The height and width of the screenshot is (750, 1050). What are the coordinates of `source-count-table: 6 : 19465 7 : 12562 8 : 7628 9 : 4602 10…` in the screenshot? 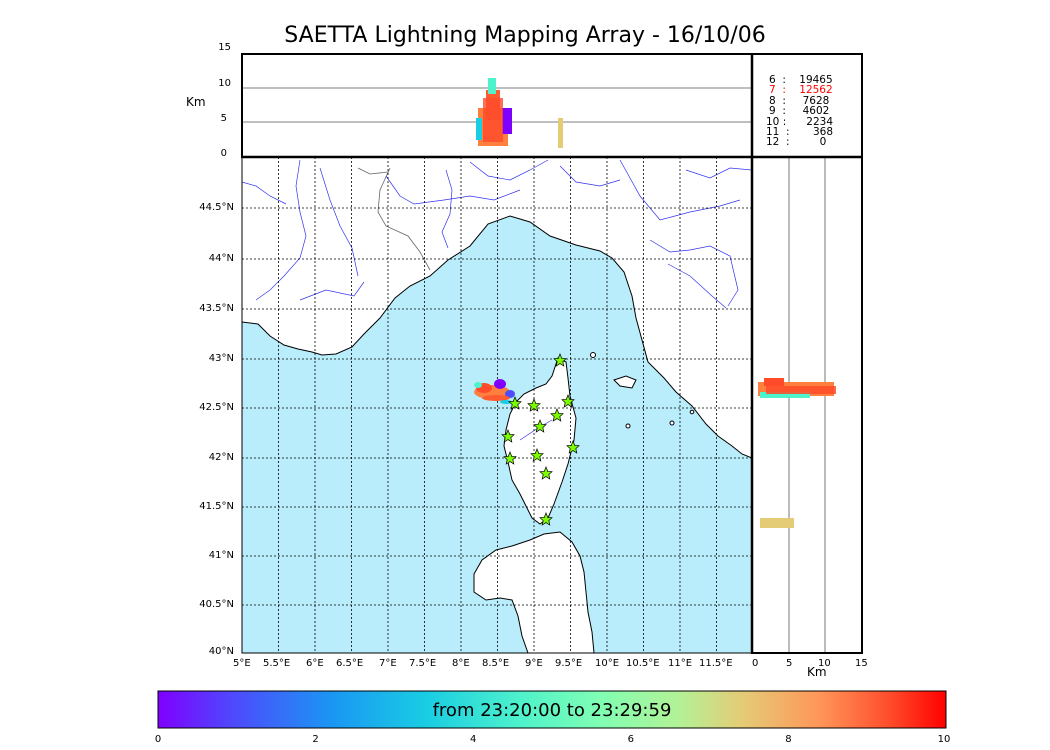 It's located at (807, 115).